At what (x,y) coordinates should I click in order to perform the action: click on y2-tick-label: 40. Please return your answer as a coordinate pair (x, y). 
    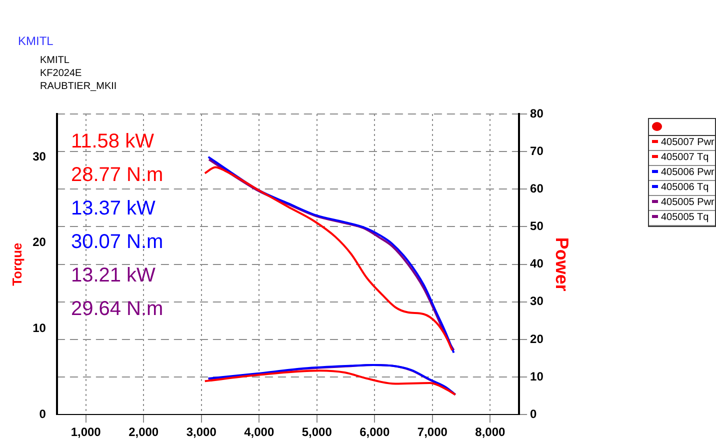
    Looking at the image, I should click on (537, 263).